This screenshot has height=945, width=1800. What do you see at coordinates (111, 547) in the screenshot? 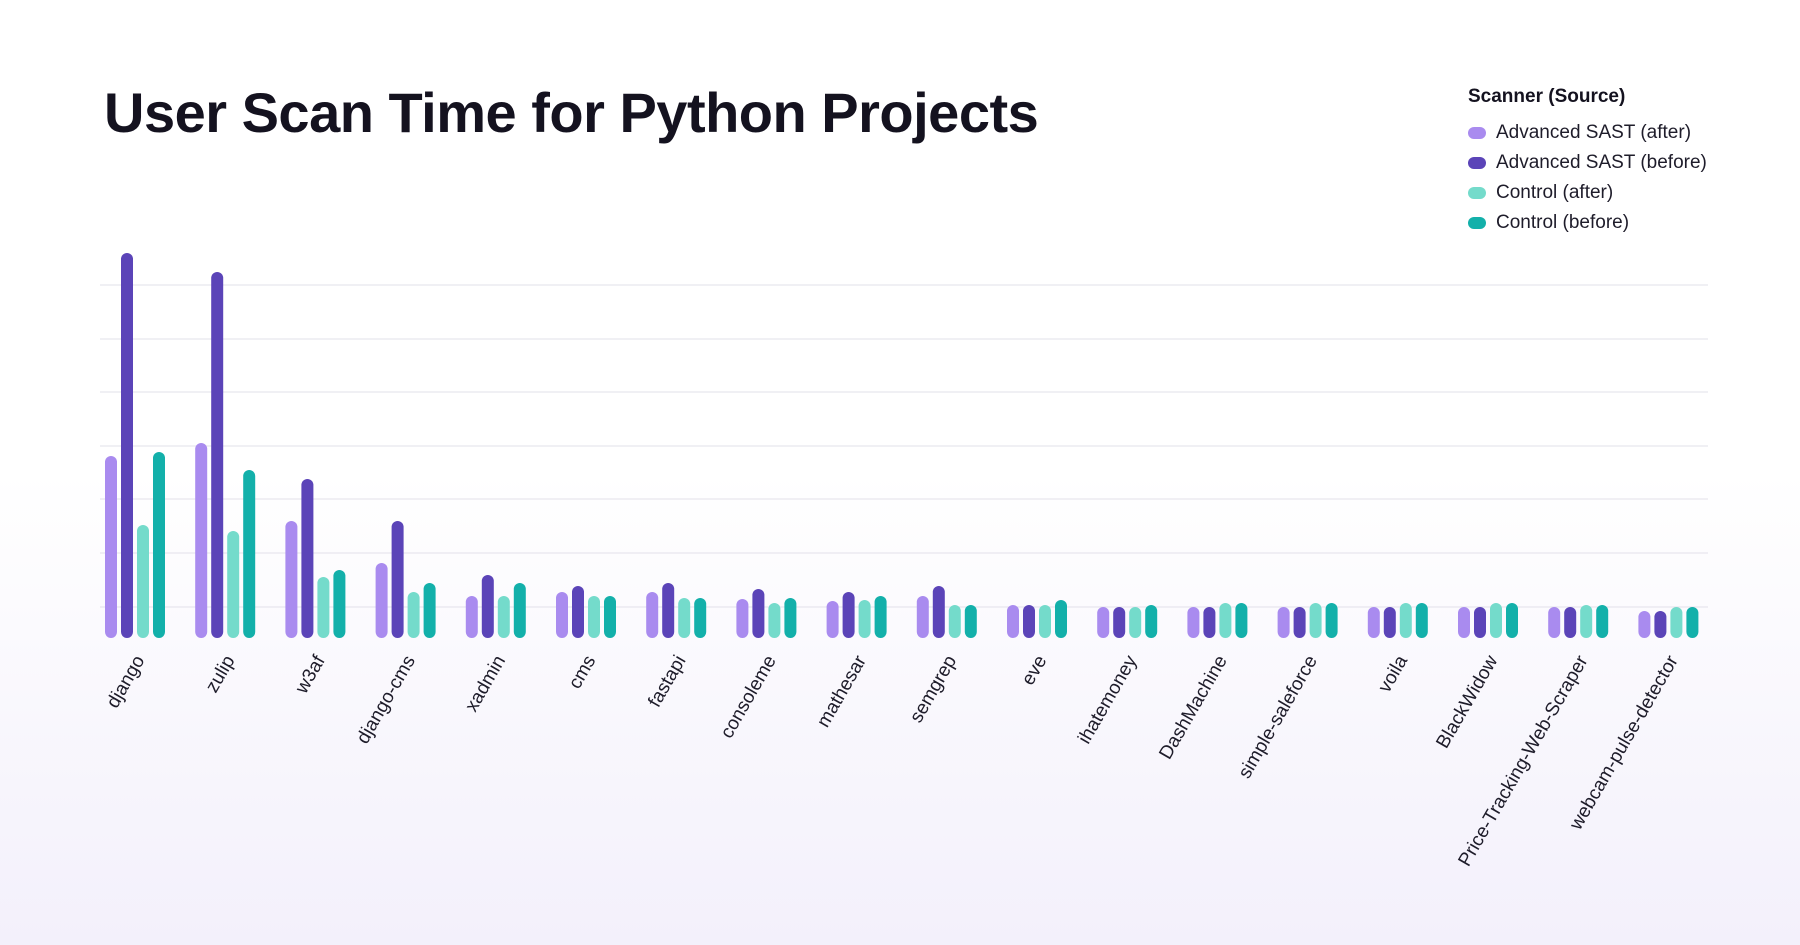
I see `bar-django-advanced-sast-after` at bounding box center [111, 547].